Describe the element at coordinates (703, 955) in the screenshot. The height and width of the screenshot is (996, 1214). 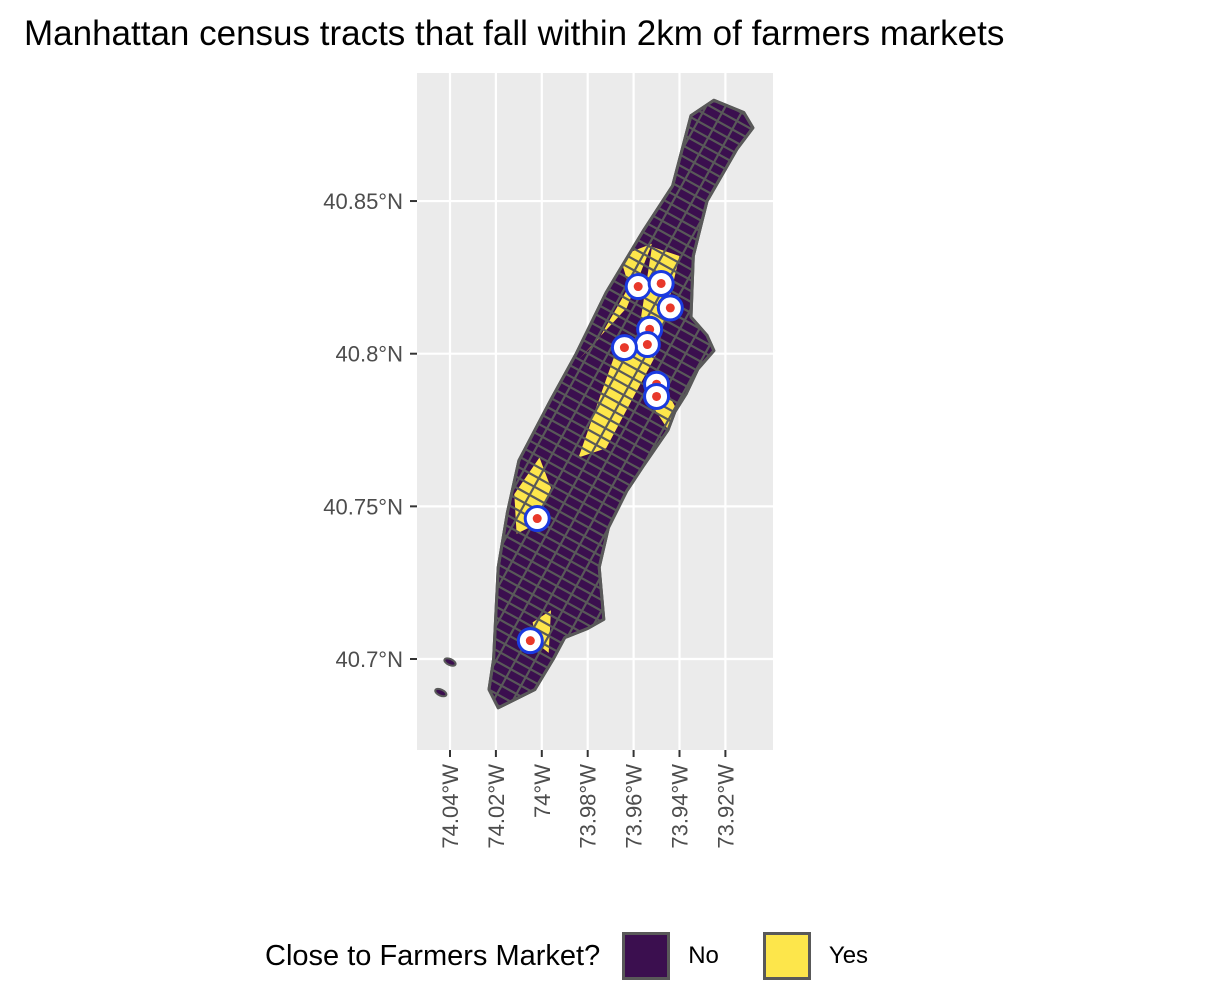
I see `legend-label-no: No` at that location.